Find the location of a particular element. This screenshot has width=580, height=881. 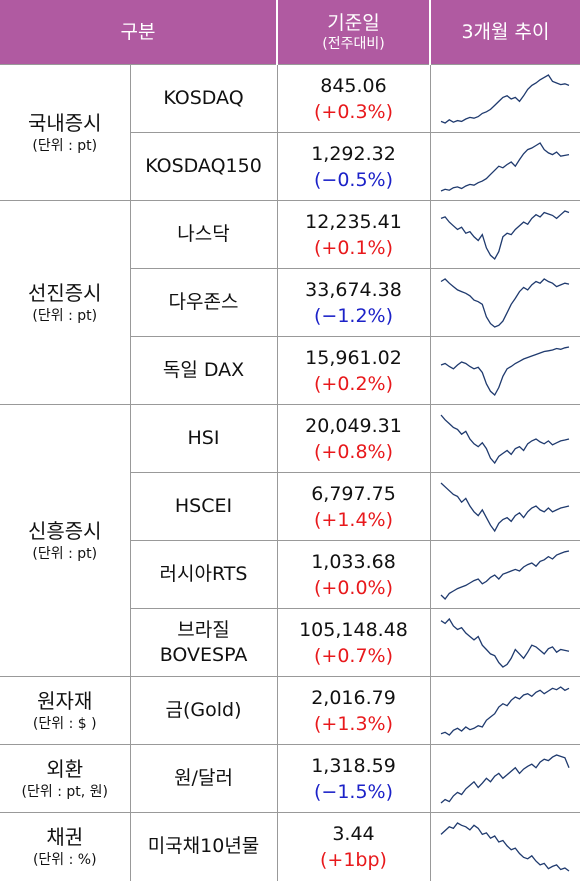

item-name-cell: HSI is located at coordinates (203, 438).